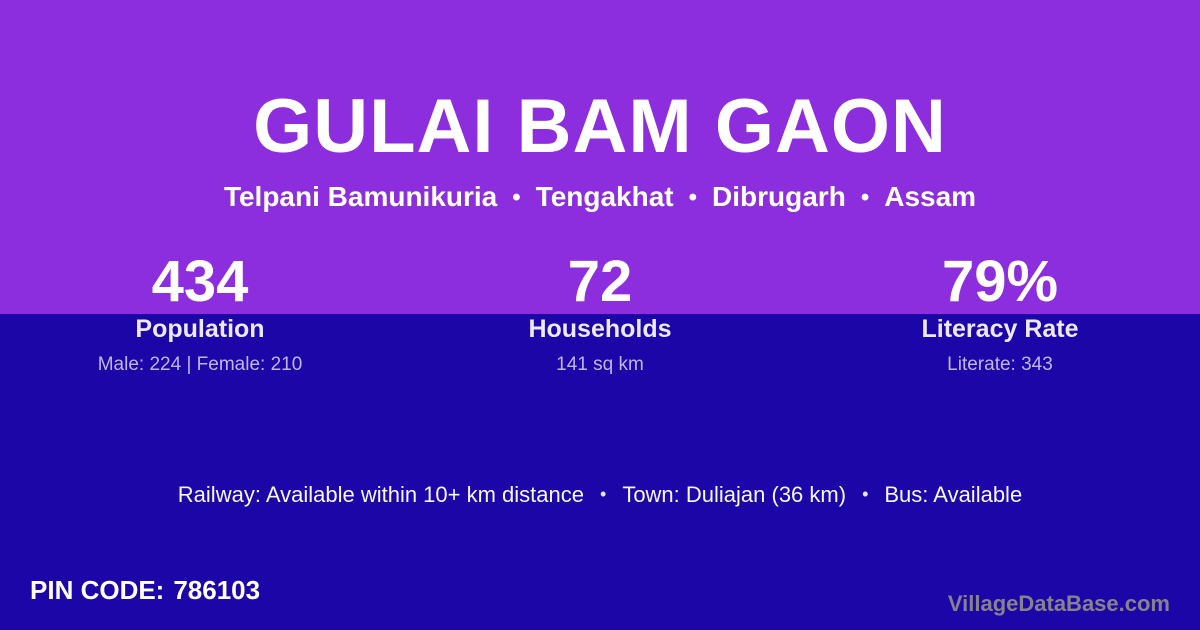  I want to click on stat-detail: 141 sq km, so click(600, 364).